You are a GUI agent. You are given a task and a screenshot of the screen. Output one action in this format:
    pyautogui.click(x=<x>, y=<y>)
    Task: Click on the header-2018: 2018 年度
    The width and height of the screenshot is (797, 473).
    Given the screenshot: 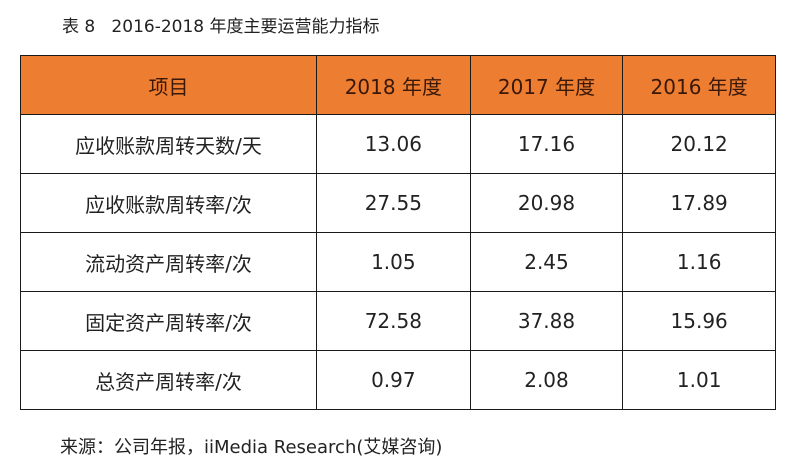 What is the action you would take?
    pyautogui.click(x=393, y=85)
    